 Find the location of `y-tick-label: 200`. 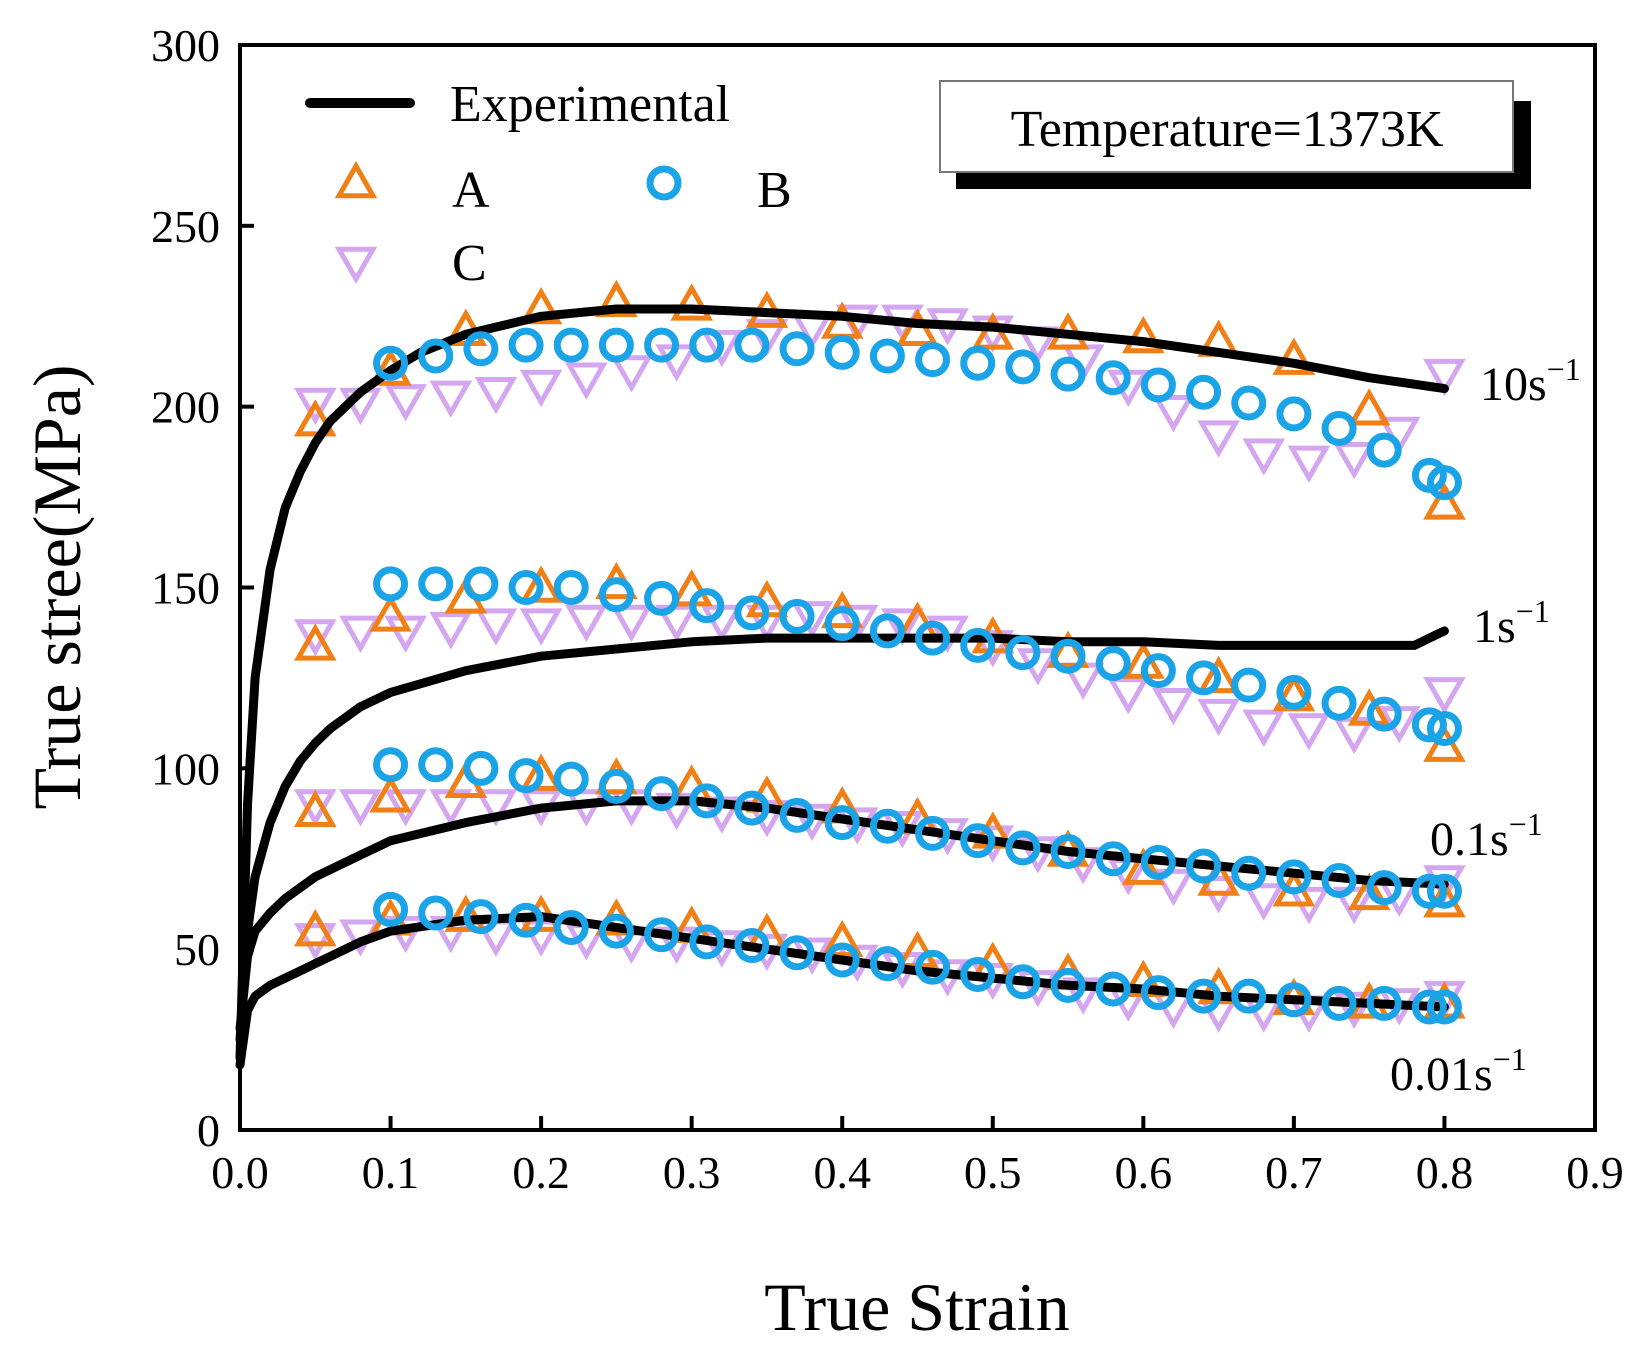

y-tick-label: 200 is located at coordinates (185, 407).